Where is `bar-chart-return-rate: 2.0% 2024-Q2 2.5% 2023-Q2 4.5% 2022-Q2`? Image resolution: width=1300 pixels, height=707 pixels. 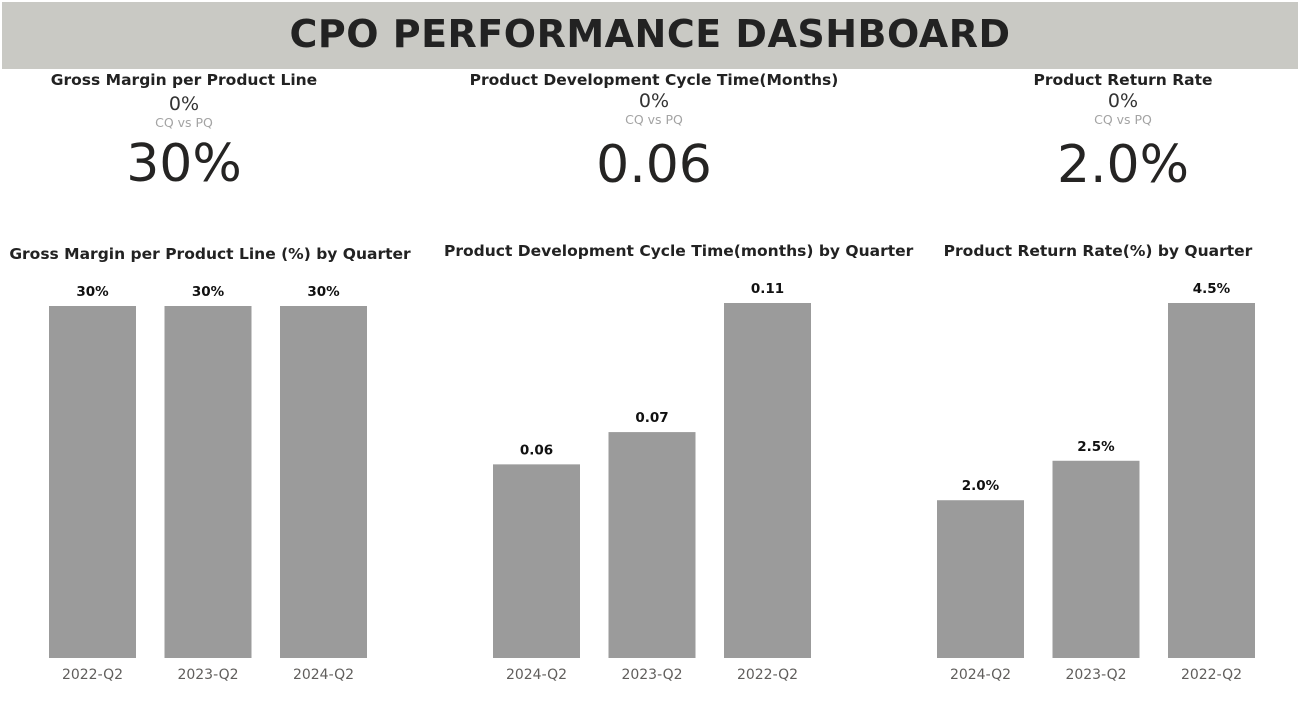
bar-chart-return-rate: 2.0% 2024-Q2 2.5% 2023-Q2 4.5% 2022-Q2 is located at coordinates (1096, 482).